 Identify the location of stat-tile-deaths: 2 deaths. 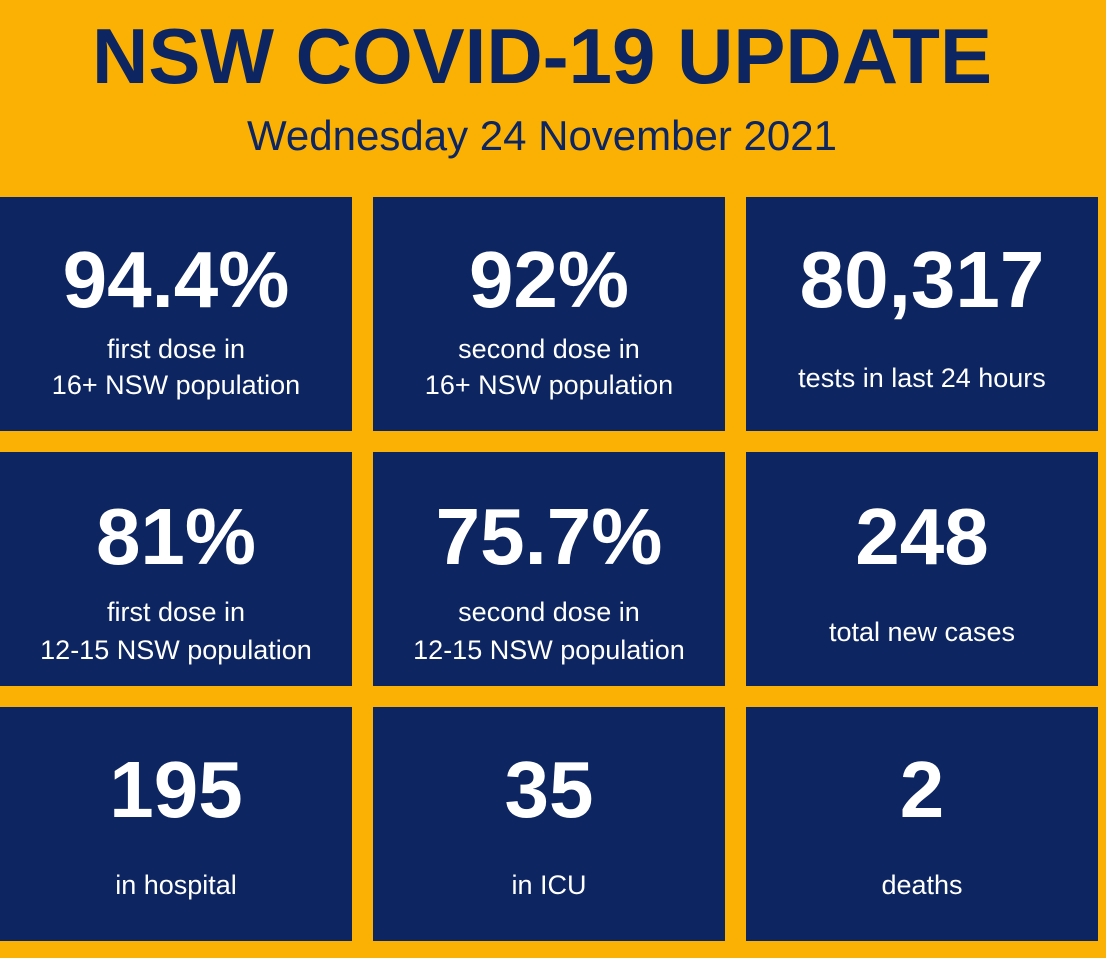
(922, 824).